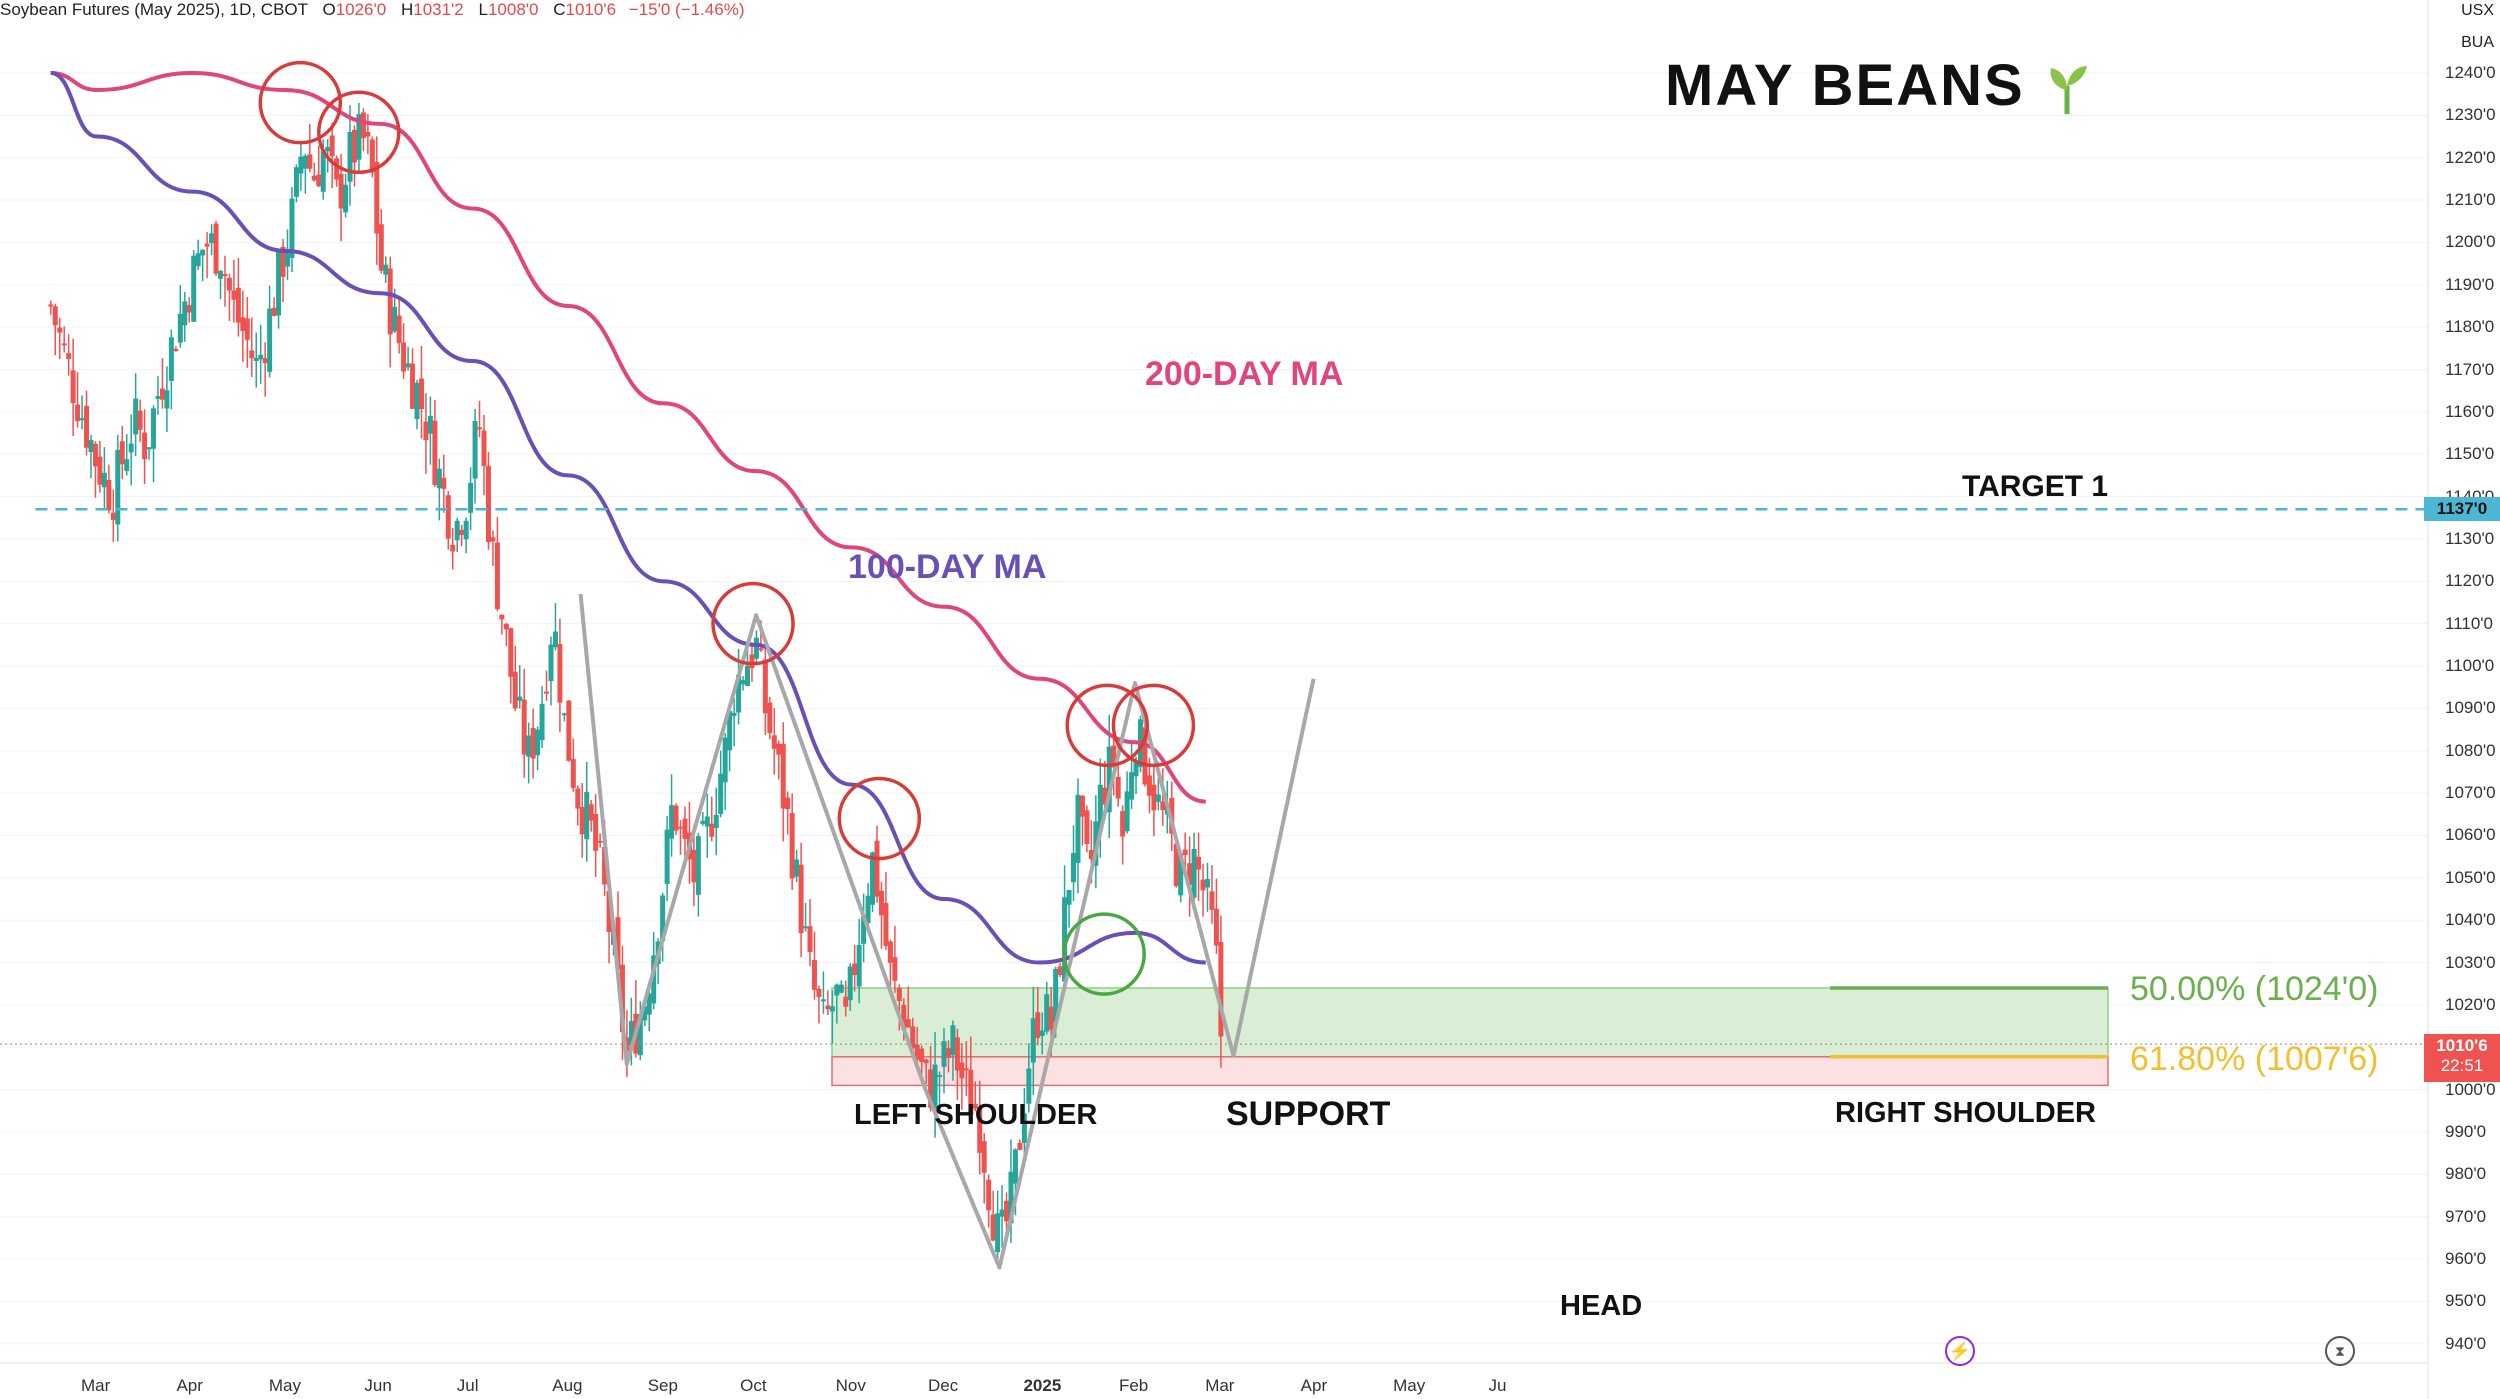 This screenshot has height=1399, width=2500. Describe the element at coordinates (1960, 1351) in the screenshot. I see `lightning-icon: ⚡` at that location.